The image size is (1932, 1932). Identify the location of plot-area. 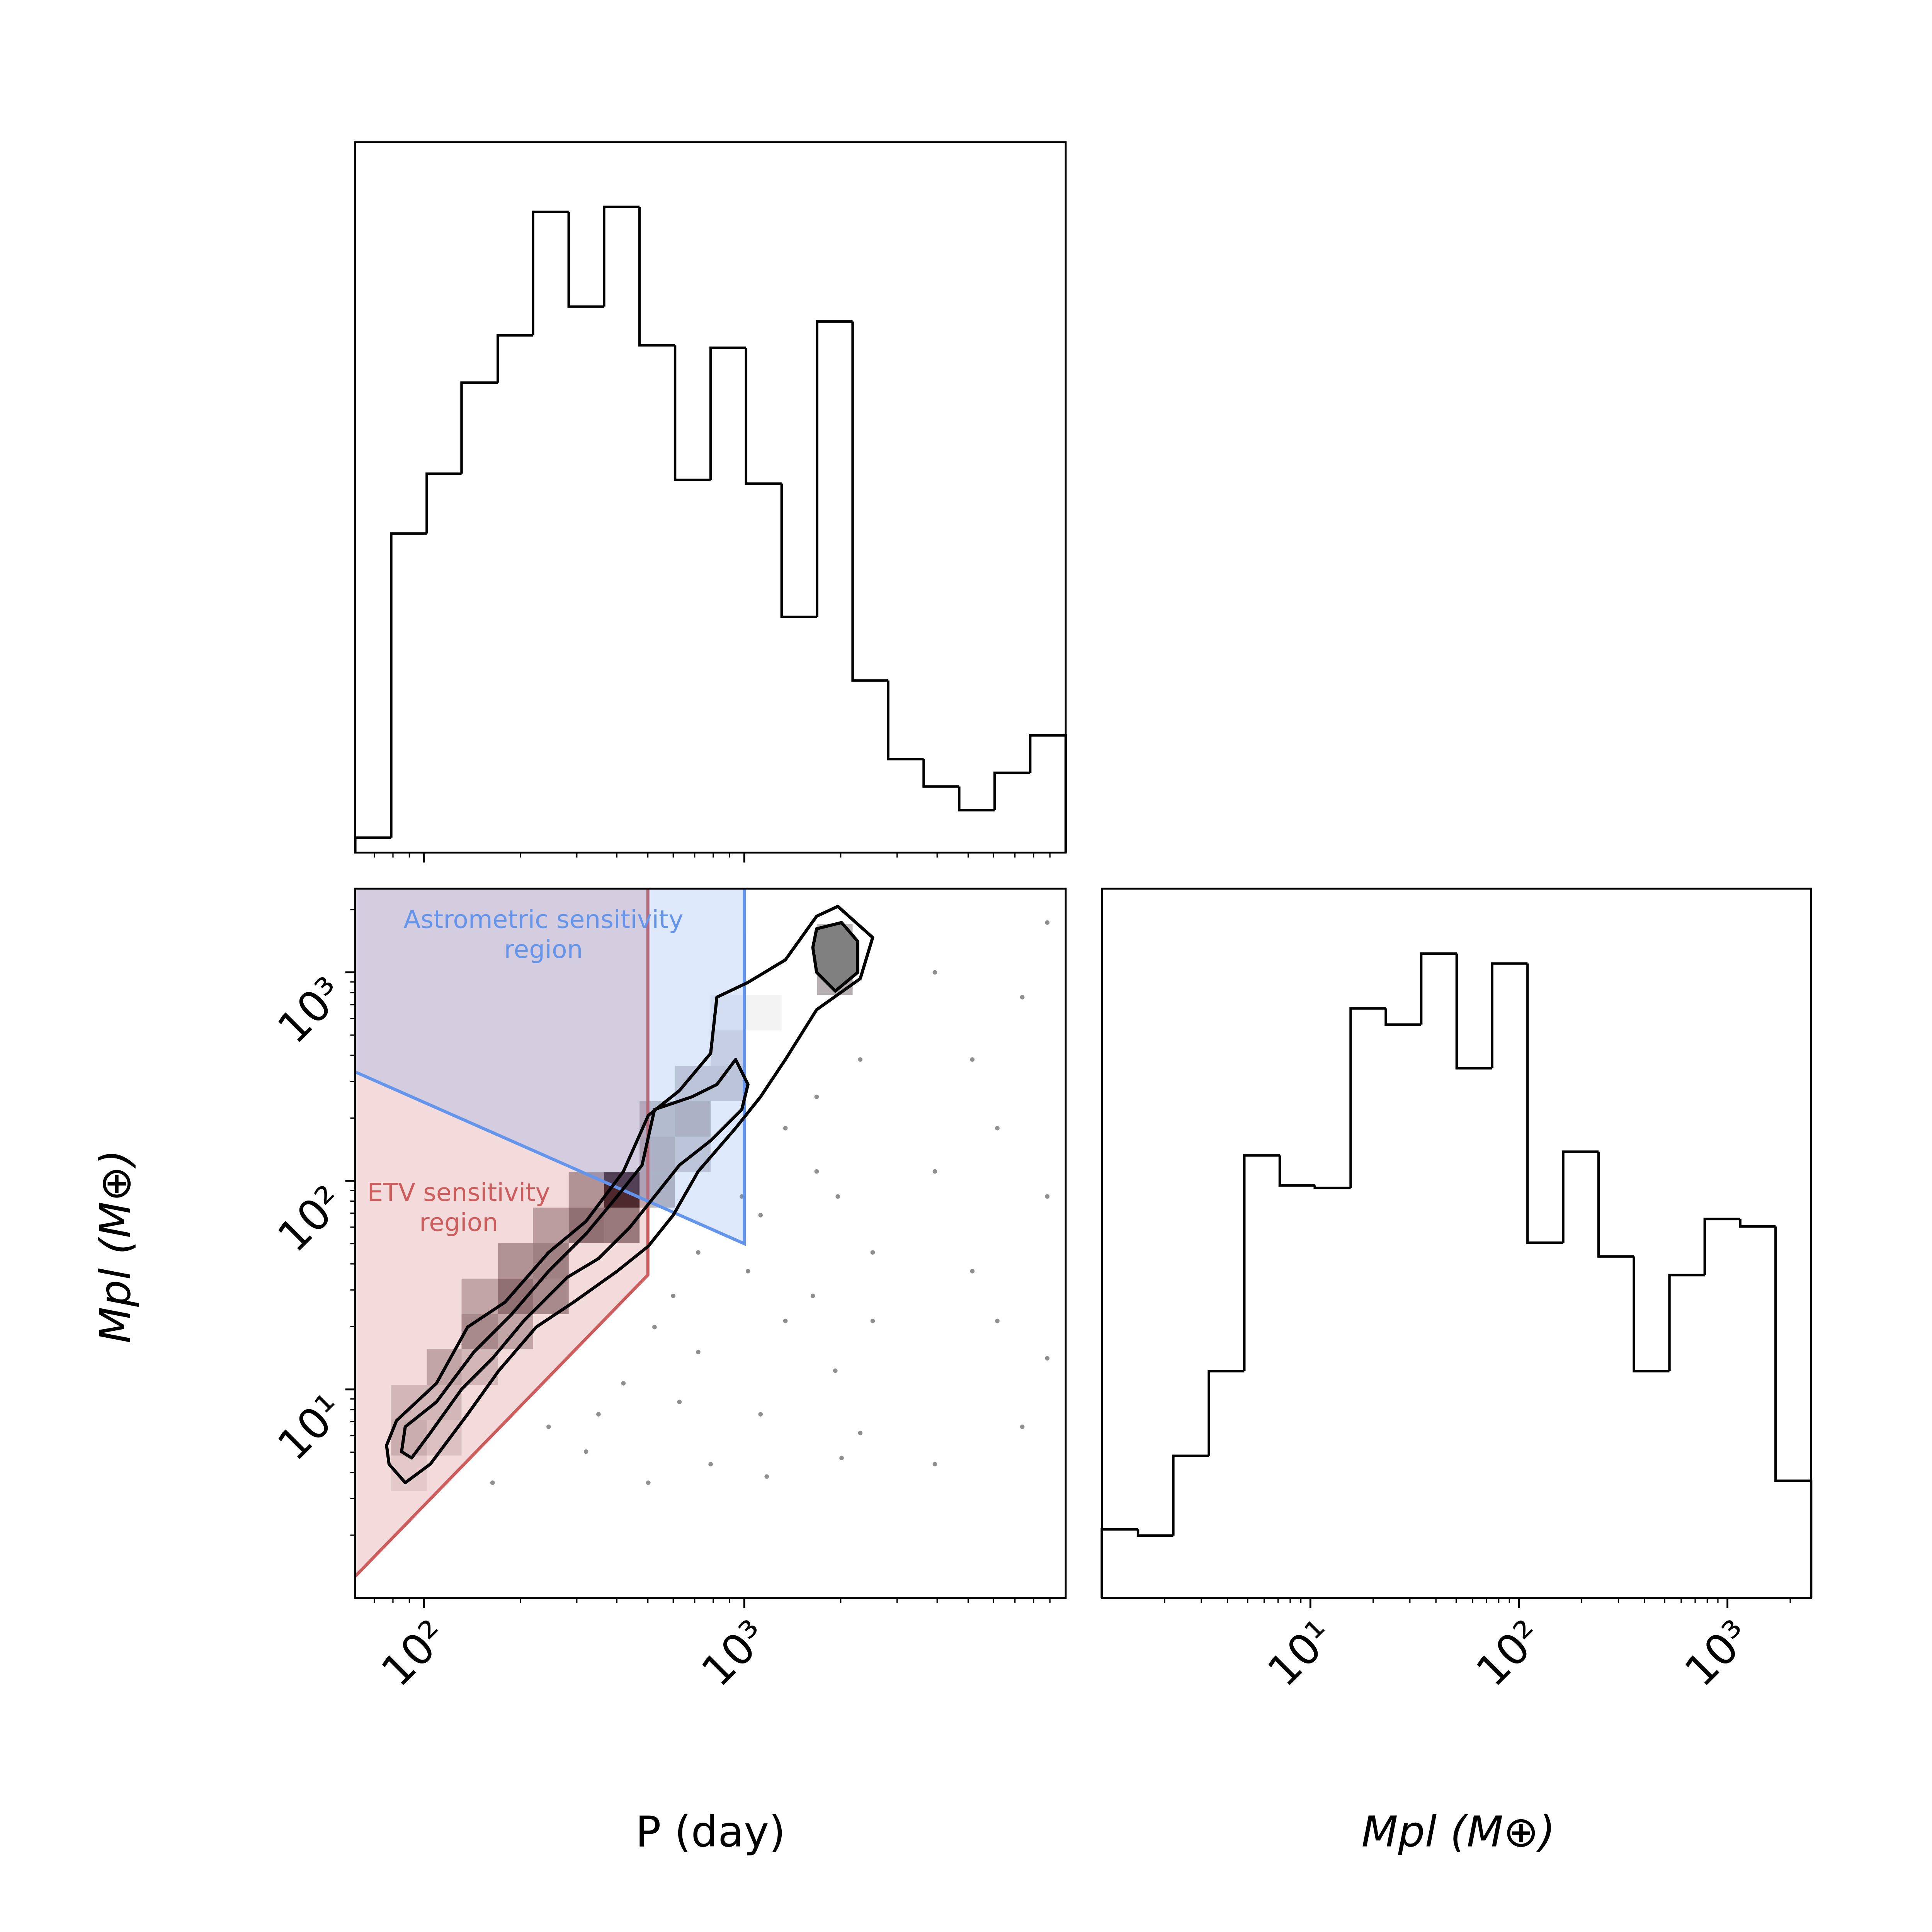
(710, 1243).